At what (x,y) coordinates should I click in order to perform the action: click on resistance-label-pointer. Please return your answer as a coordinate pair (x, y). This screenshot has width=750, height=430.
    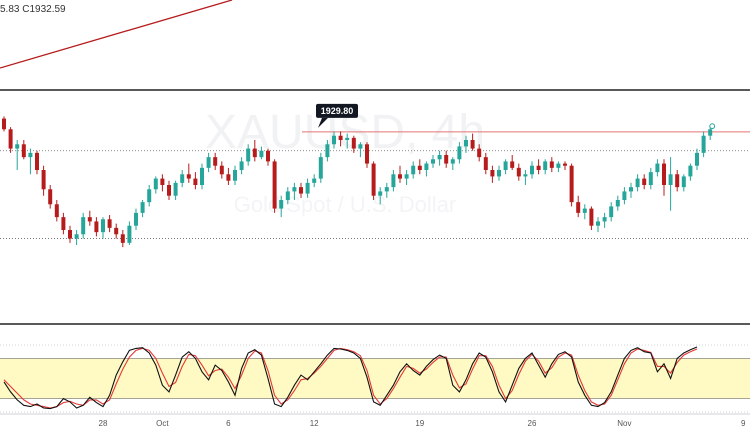
    Looking at the image, I should click on (323, 122).